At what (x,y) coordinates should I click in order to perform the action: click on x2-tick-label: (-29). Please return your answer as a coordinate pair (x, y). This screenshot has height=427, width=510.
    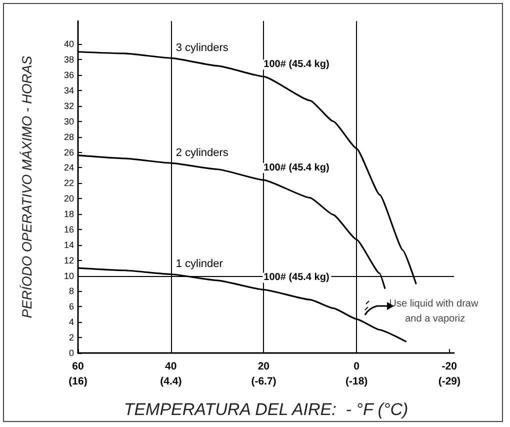
    Looking at the image, I should click on (449, 382).